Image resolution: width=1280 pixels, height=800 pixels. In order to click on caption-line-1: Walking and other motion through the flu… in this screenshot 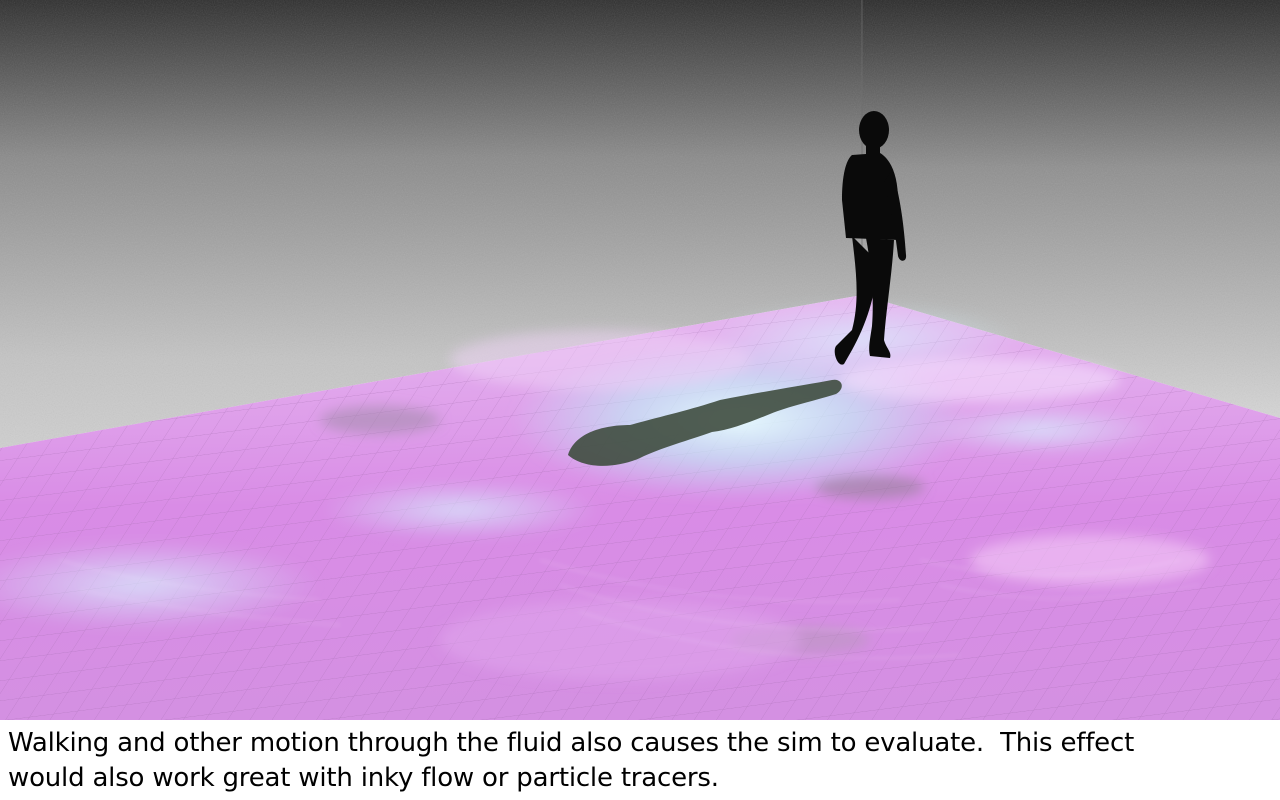, I will do `click(571, 743)`.